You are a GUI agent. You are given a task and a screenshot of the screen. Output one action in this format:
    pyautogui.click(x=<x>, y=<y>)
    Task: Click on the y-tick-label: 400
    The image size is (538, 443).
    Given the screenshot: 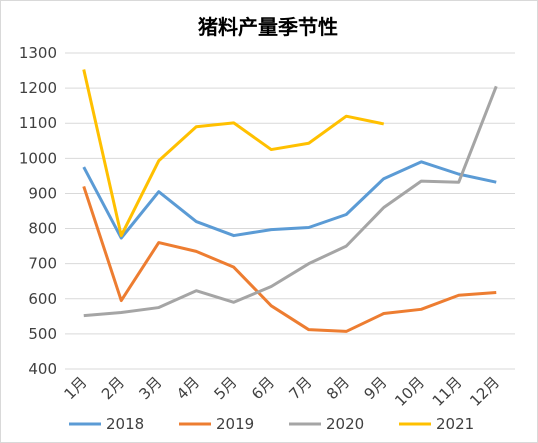 What is the action you would take?
    pyautogui.click(x=42, y=369)
    